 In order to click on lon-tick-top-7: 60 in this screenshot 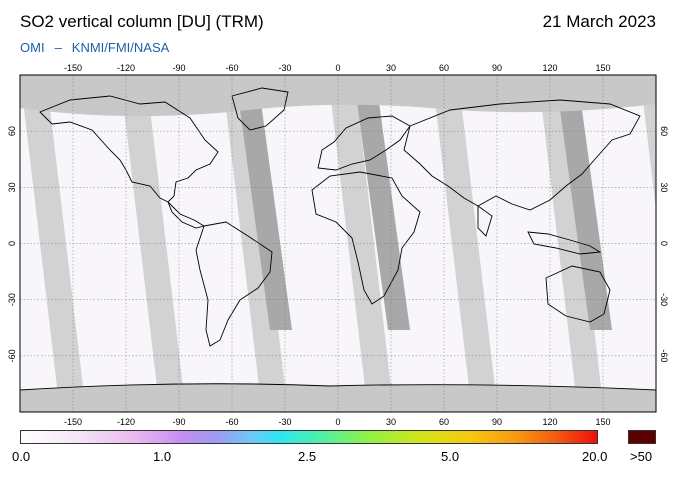, I will do `click(444, 68)`.